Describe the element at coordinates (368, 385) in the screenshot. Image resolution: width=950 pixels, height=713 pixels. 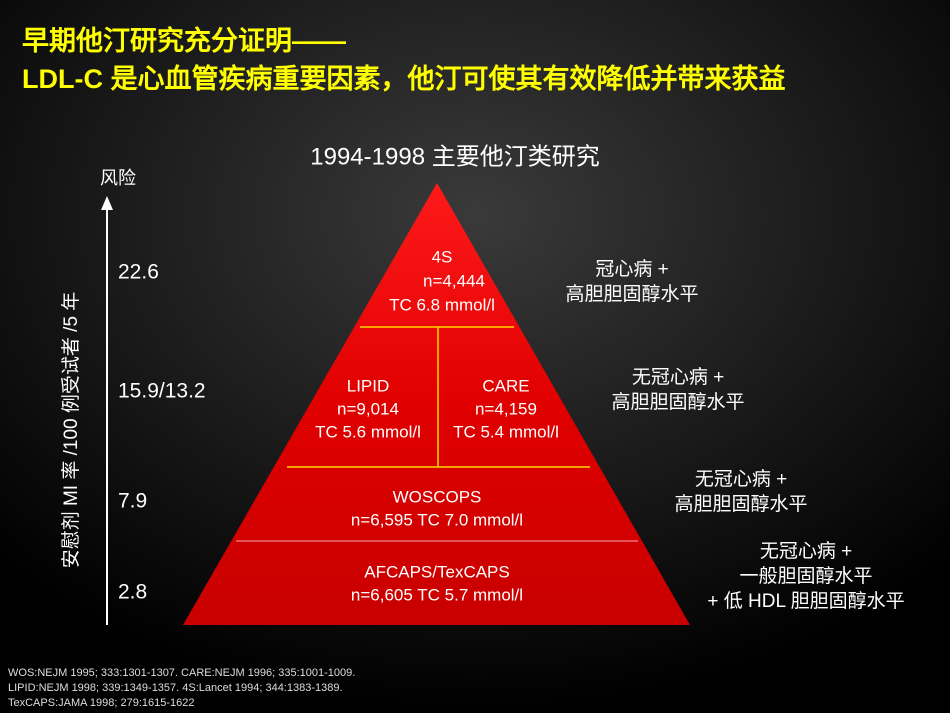
I see `tier-text: LIPID` at that location.